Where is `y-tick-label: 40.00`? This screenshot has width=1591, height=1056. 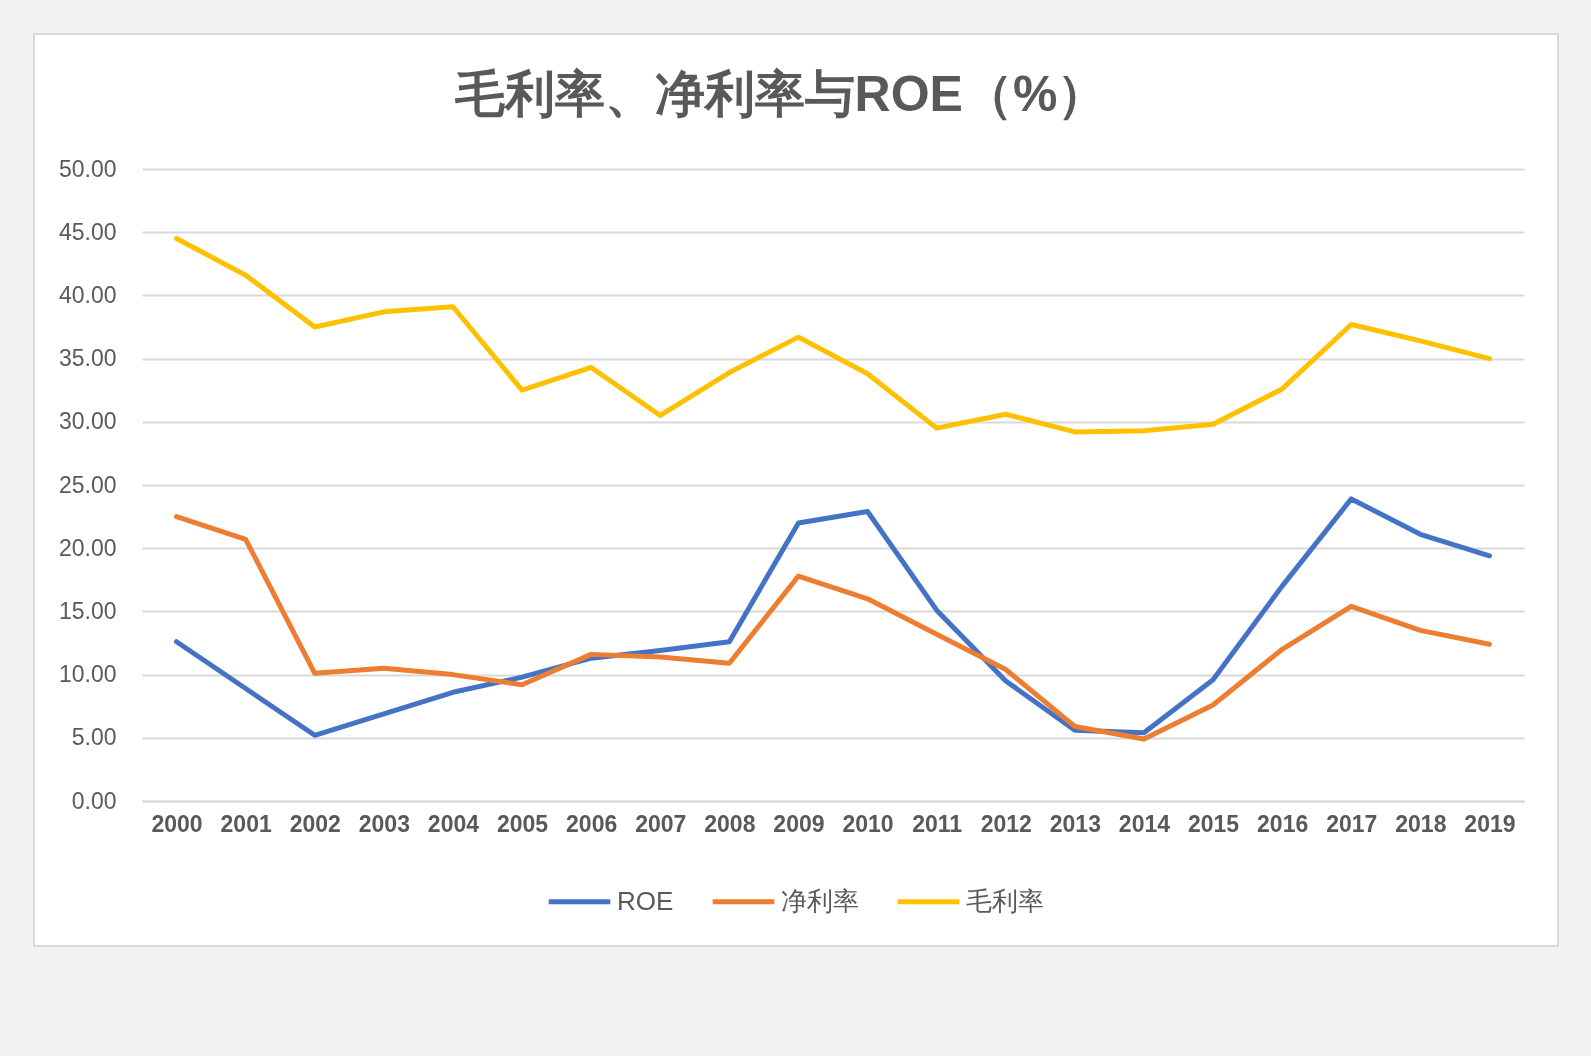 y-tick-label: 40.00 is located at coordinates (87, 294).